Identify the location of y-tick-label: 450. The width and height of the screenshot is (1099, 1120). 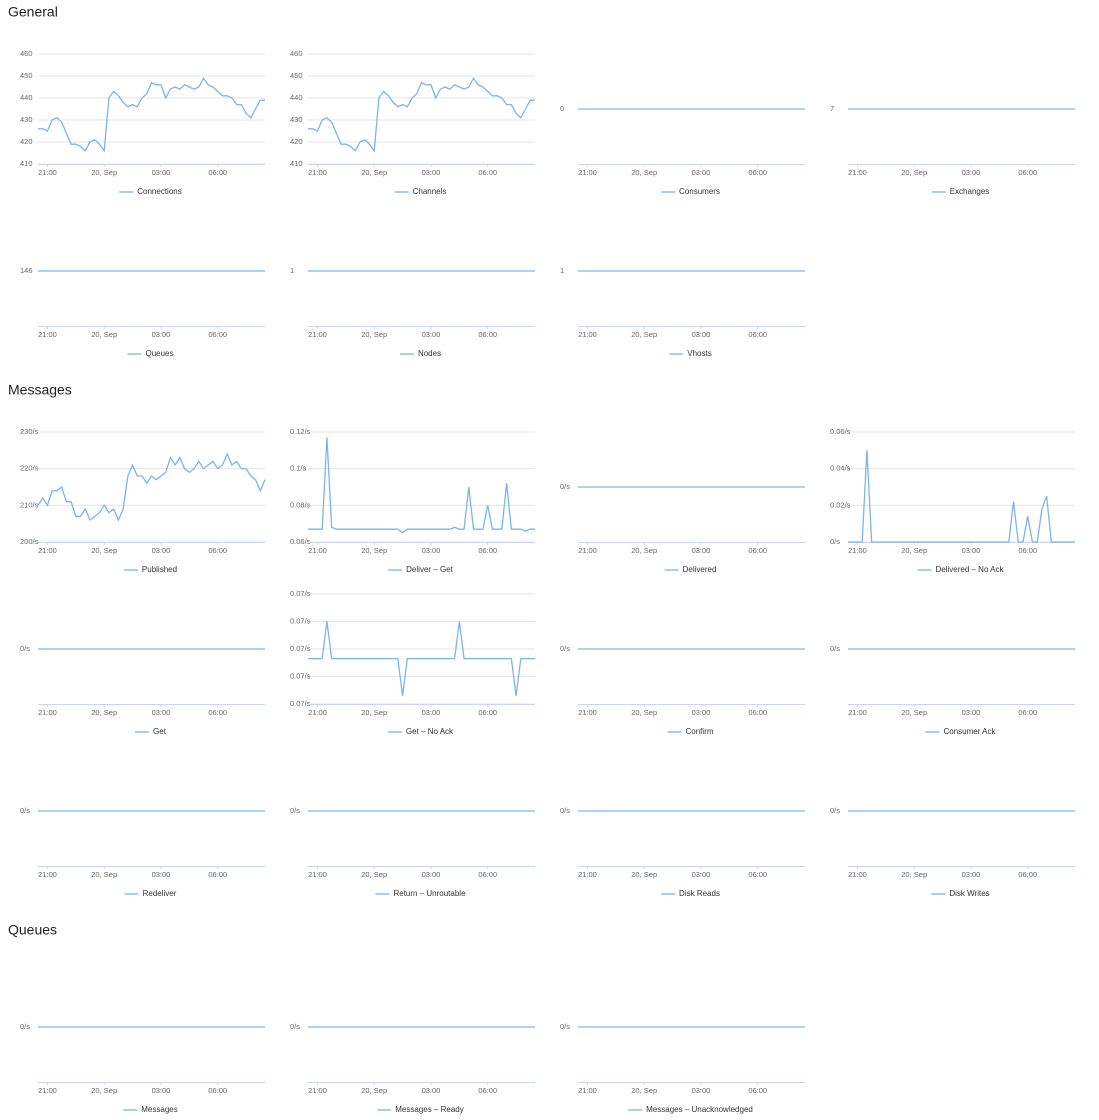
(296, 75).